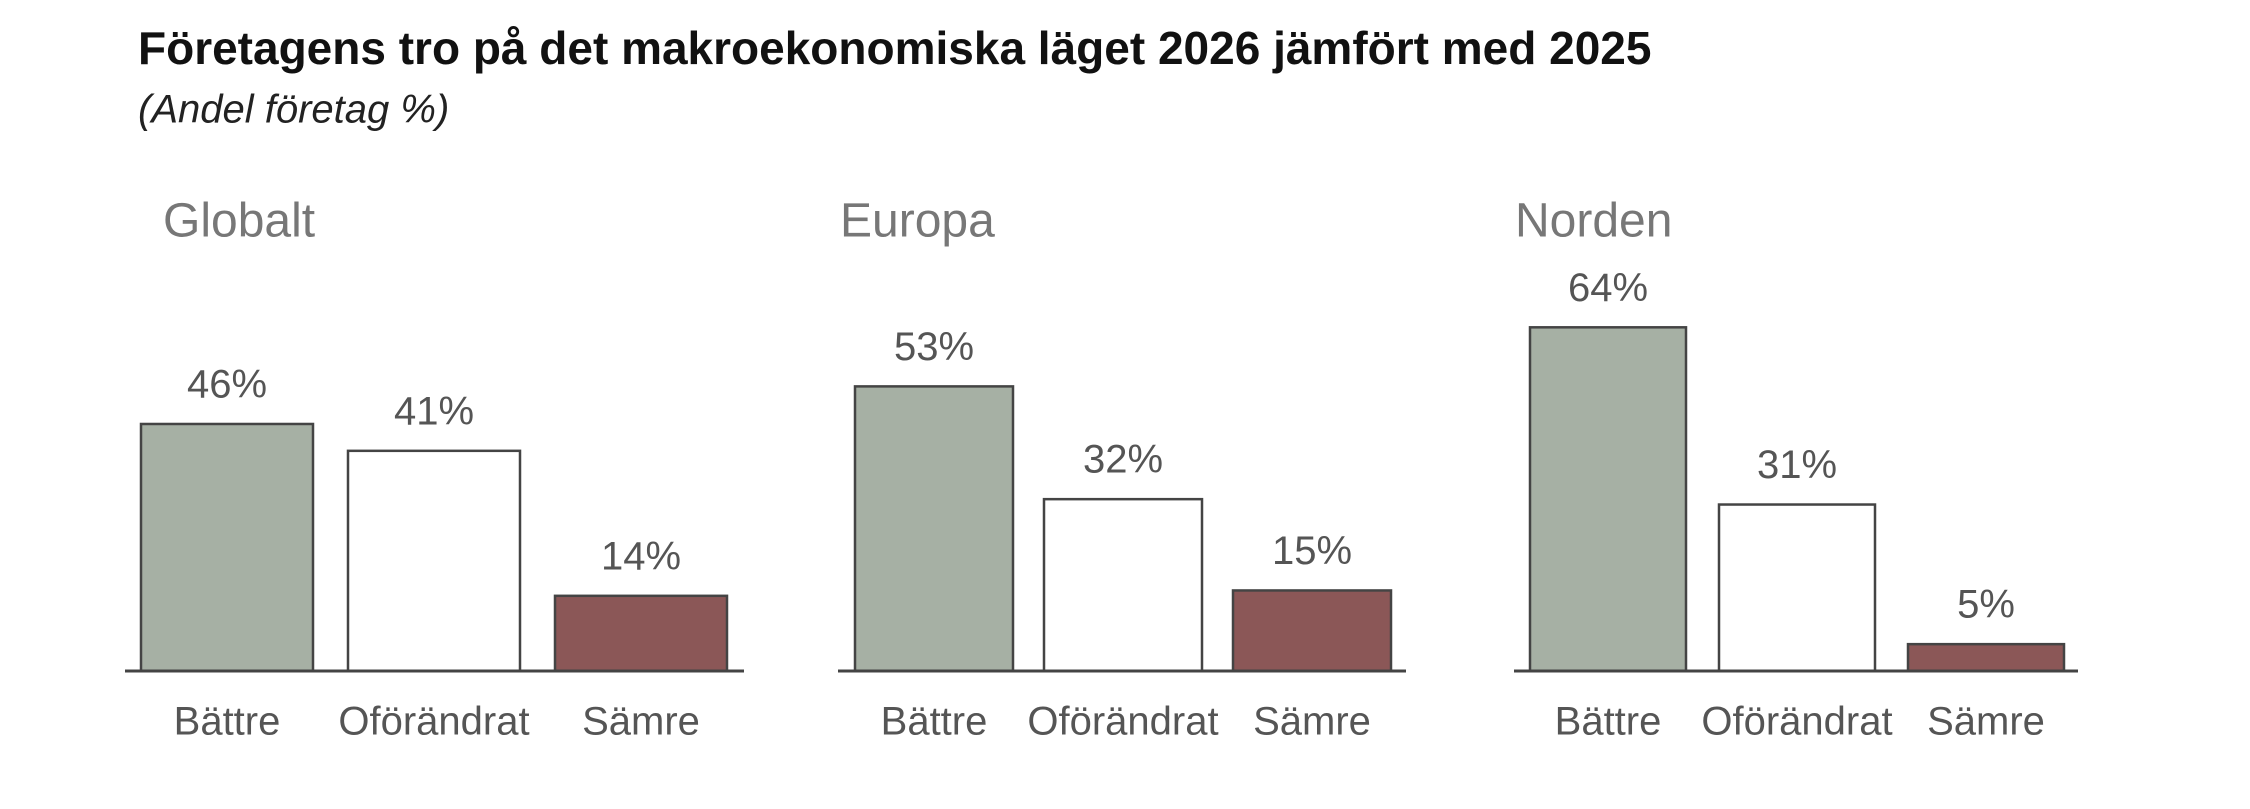 The image size is (2250, 809). What do you see at coordinates (1593, 221) in the screenshot?
I see `panel-title: Norden` at bounding box center [1593, 221].